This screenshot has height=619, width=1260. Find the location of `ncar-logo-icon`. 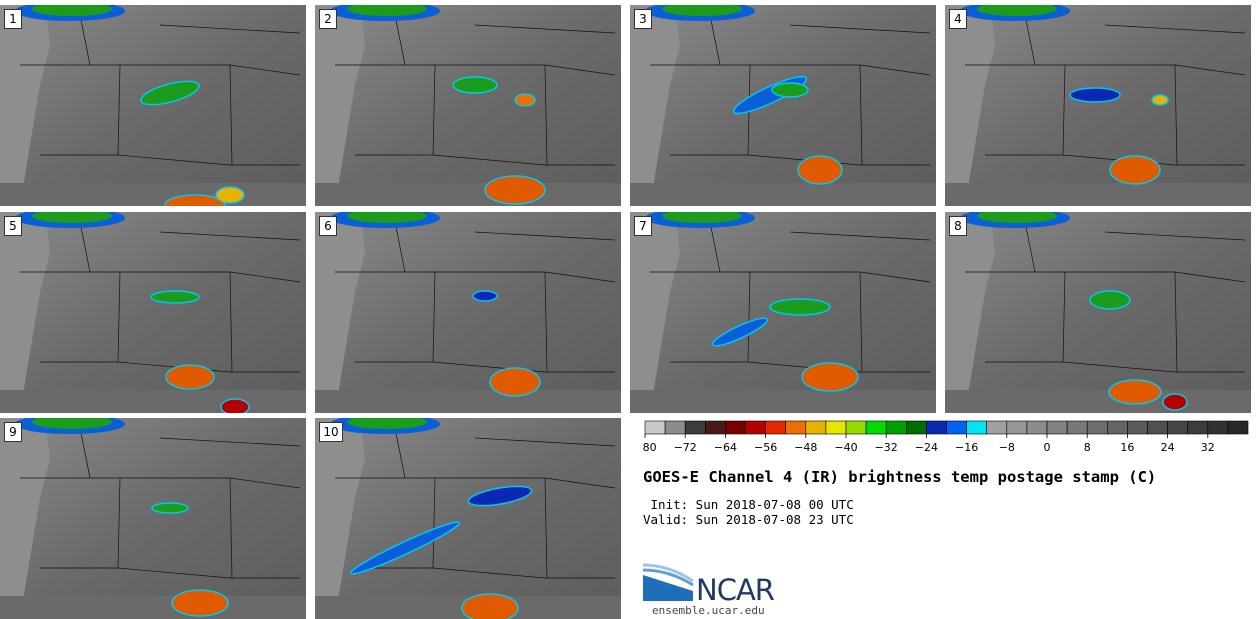

ncar-logo-icon is located at coordinates (668, 582).